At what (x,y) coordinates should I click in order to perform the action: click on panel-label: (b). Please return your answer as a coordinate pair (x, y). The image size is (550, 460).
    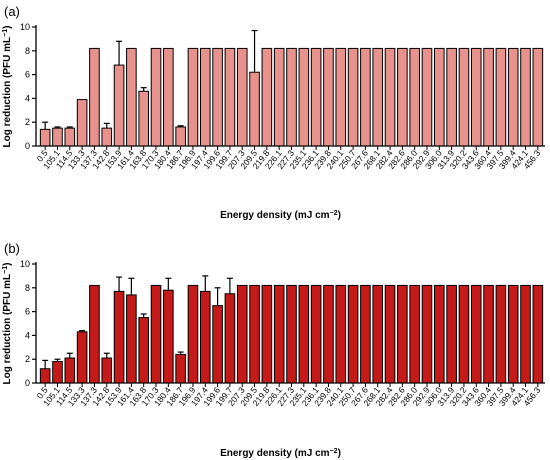
    Looking at the image, I should click on (12, 248).